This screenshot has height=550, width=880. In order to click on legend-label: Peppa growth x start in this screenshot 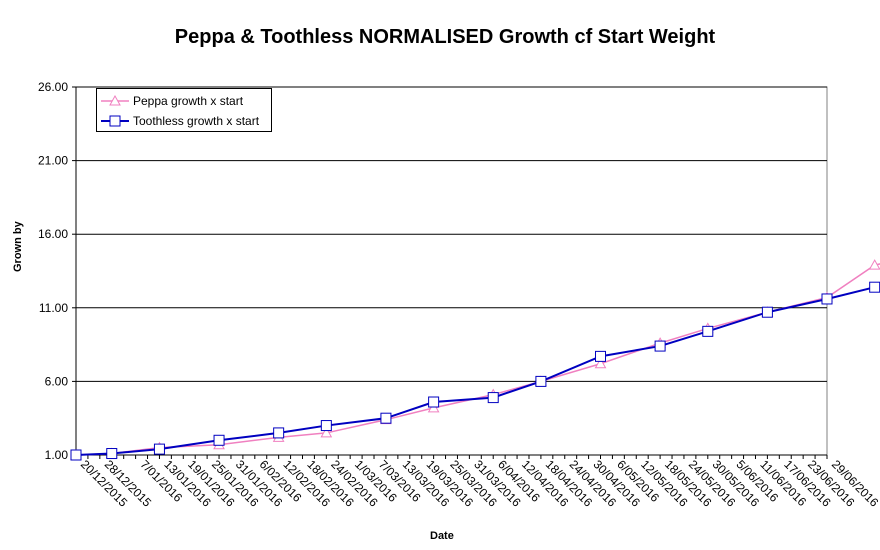, I will do `click(188, 101)`.